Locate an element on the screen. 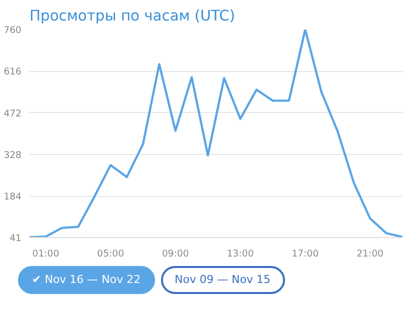 The height and width of the screenshot is (326, 416). chart-title: Просмотры по часам (UTC) is located at coordinates (133, 16).